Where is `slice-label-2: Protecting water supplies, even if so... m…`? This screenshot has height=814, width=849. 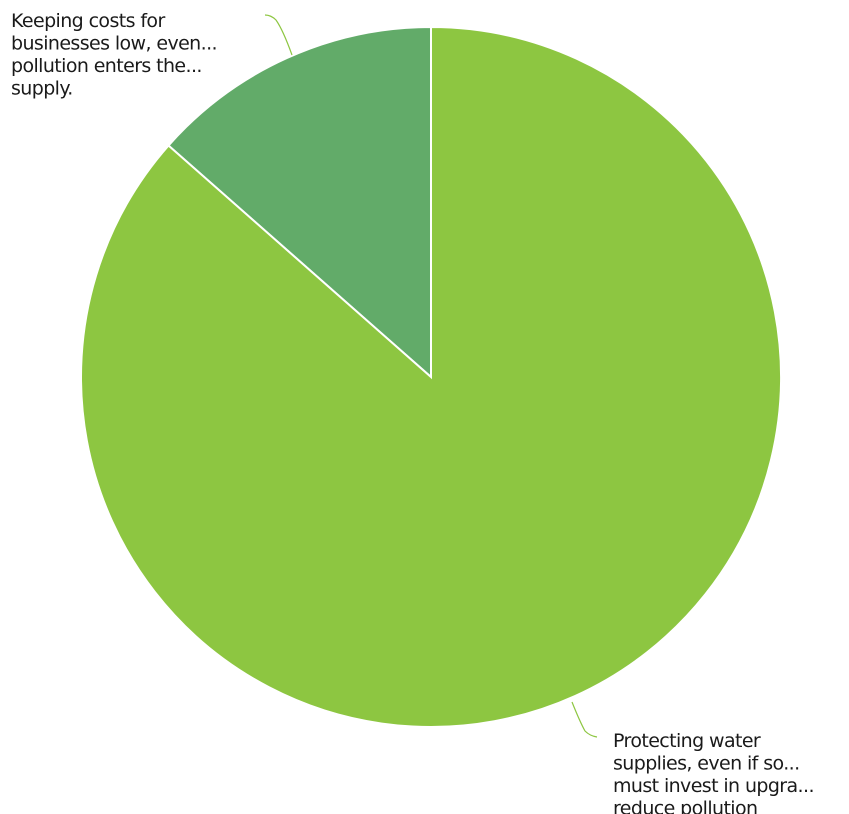
slice-label-2: Protecting water supplies, even if so... m… is located at coordinates (713, 772).